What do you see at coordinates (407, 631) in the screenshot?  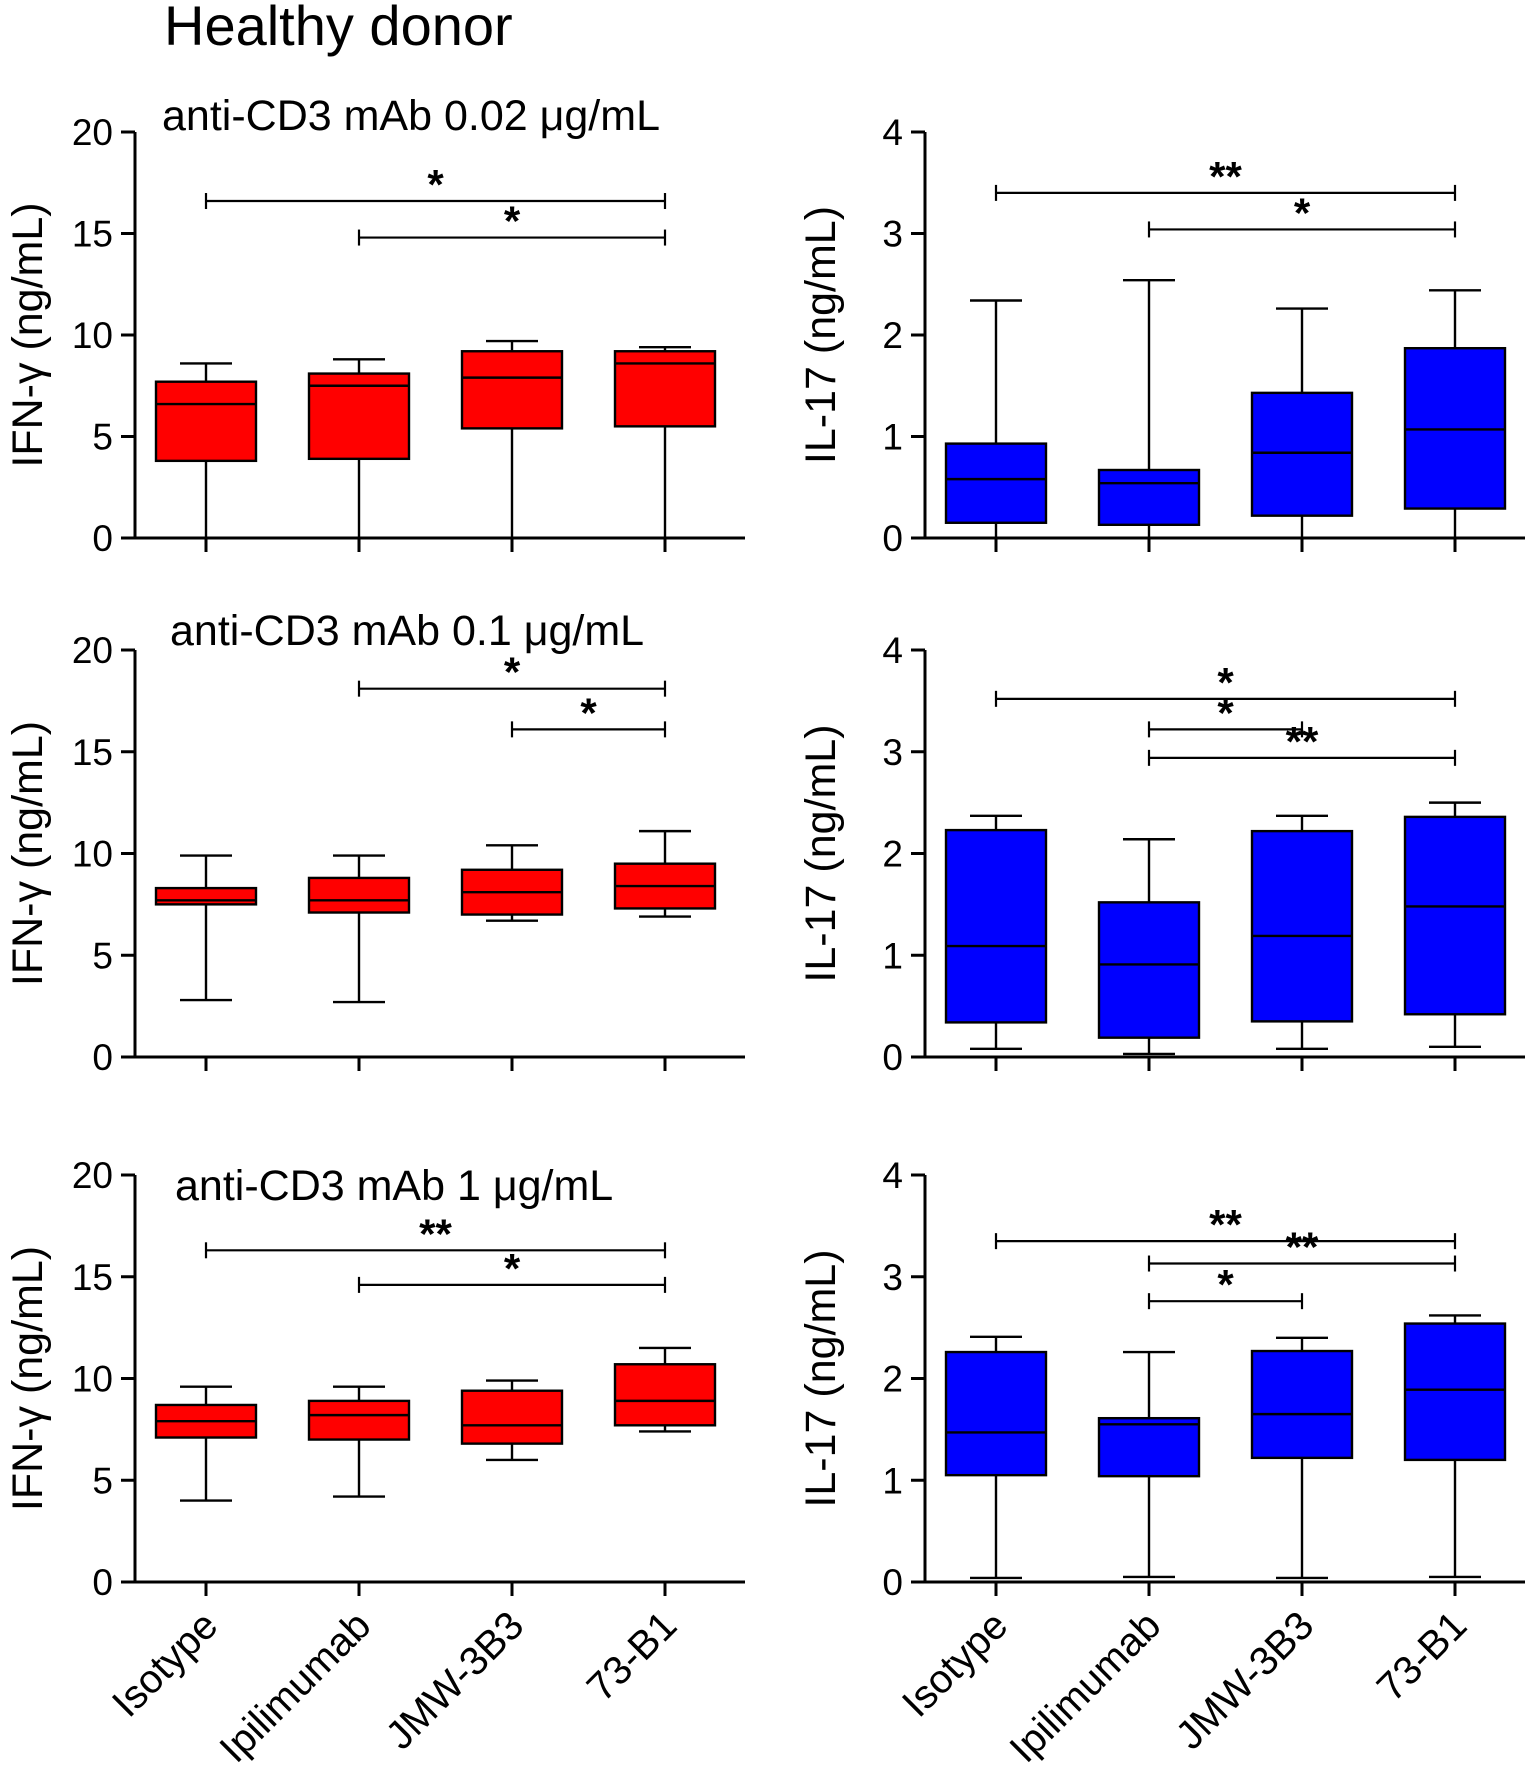 I see `panel-title: anti-CD3 mAb 0.1 μg/mL` at bounding box center [407, 631].